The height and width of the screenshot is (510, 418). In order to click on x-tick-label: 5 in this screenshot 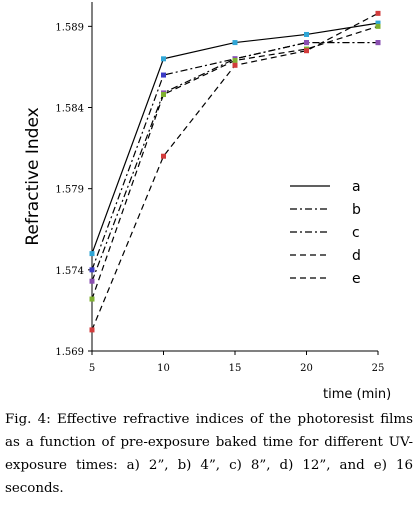, I will do `click(92, 368)`.